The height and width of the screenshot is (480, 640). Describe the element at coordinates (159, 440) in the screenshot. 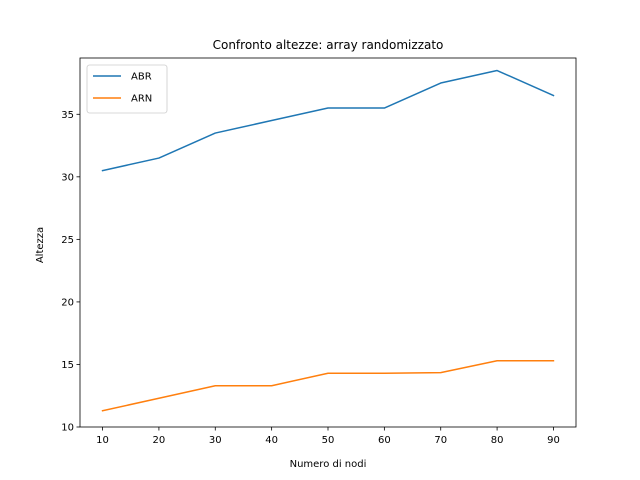

I see `x-tick-label: 20` at that location.